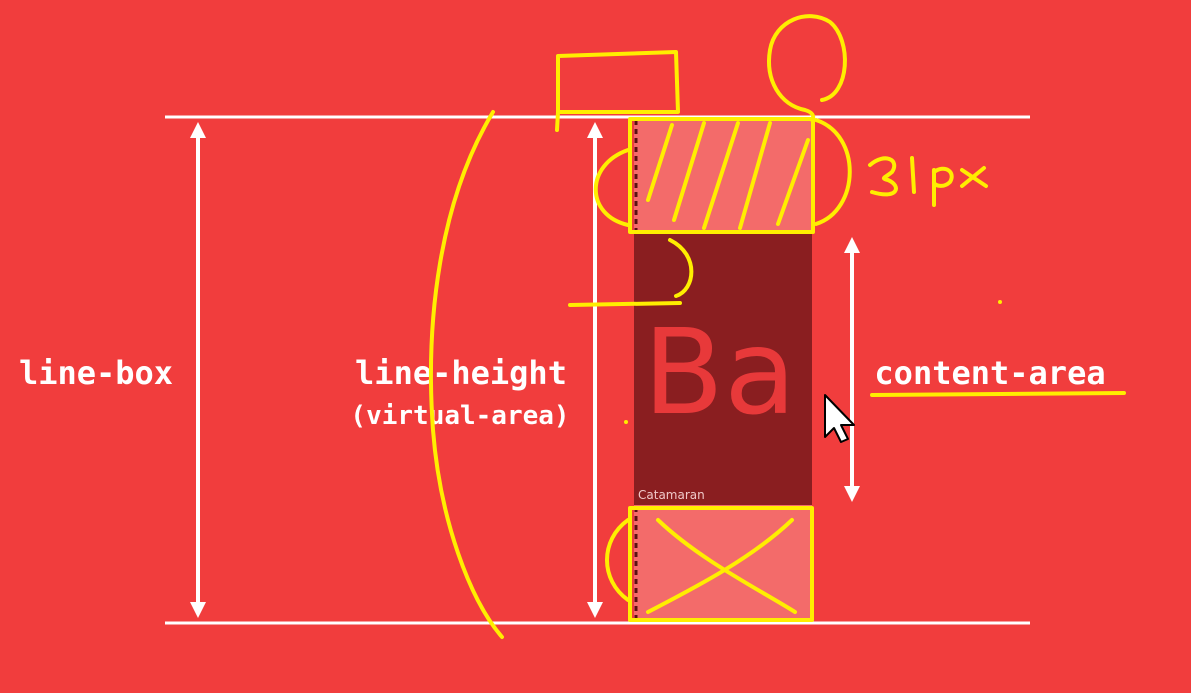 This screenshot has width=1191, height=693. I want to click on annotation-letter-p, so click(943, 186).